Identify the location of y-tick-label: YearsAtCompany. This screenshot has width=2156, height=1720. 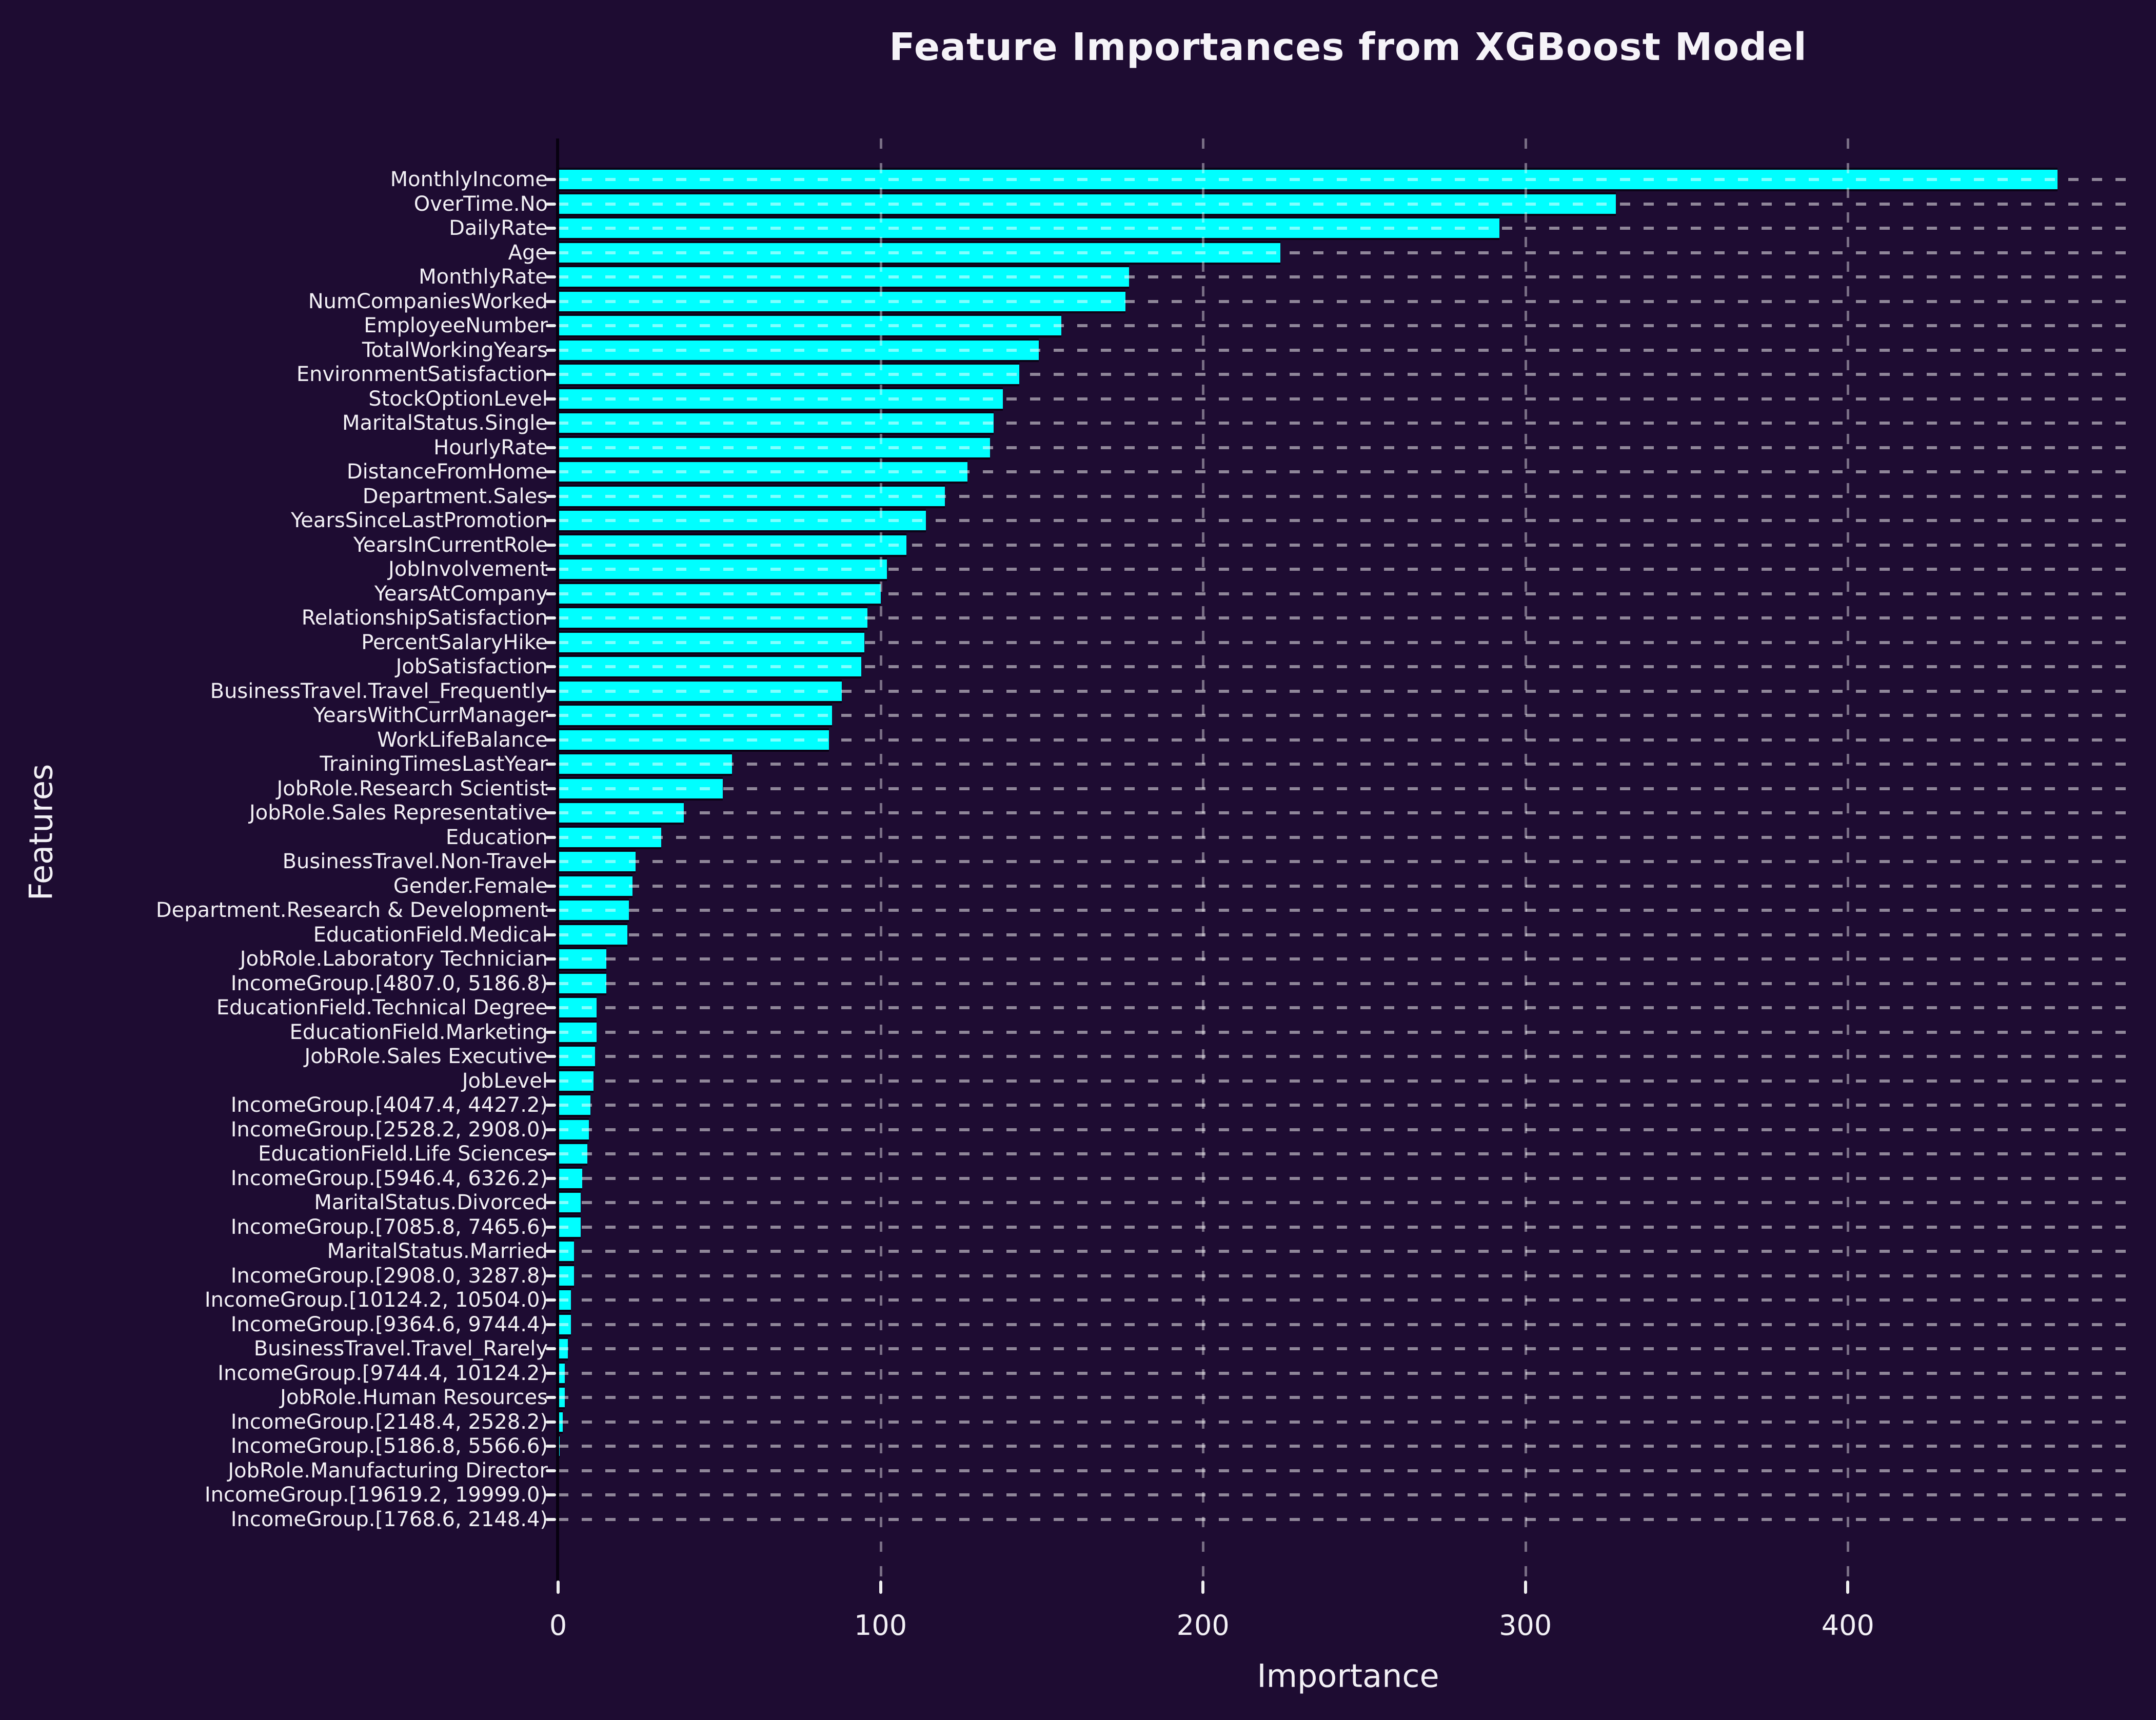
(461, 594).